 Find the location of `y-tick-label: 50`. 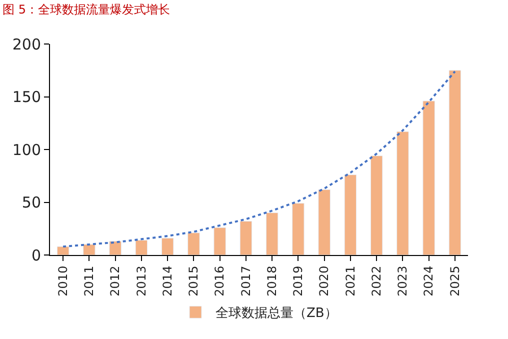

y-tick-label: 50 is located at coordinates (31, 203).